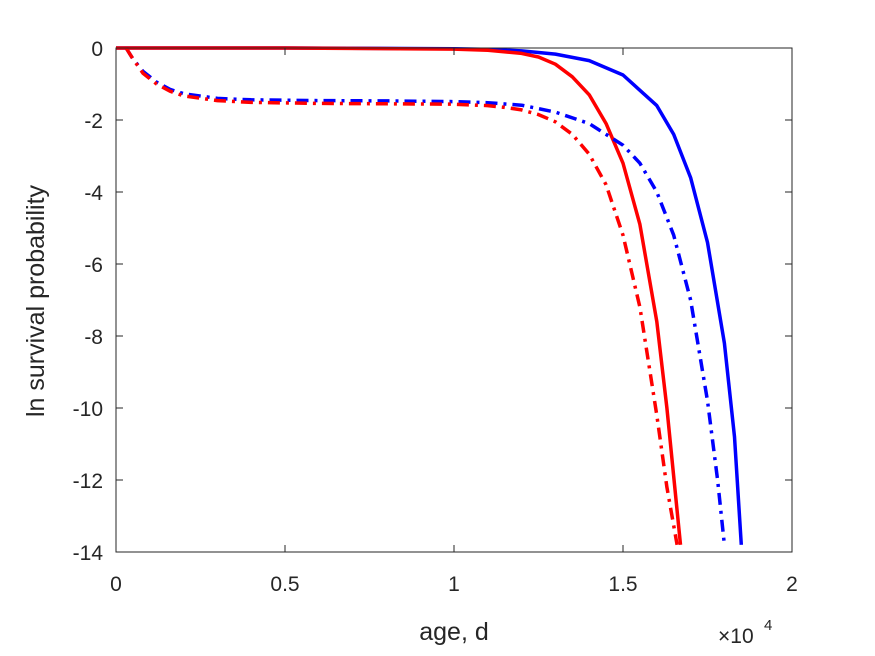  Describe the element at coordinates (792, 584) in the screenshot. I see `x-tick-label: 2` at that location.